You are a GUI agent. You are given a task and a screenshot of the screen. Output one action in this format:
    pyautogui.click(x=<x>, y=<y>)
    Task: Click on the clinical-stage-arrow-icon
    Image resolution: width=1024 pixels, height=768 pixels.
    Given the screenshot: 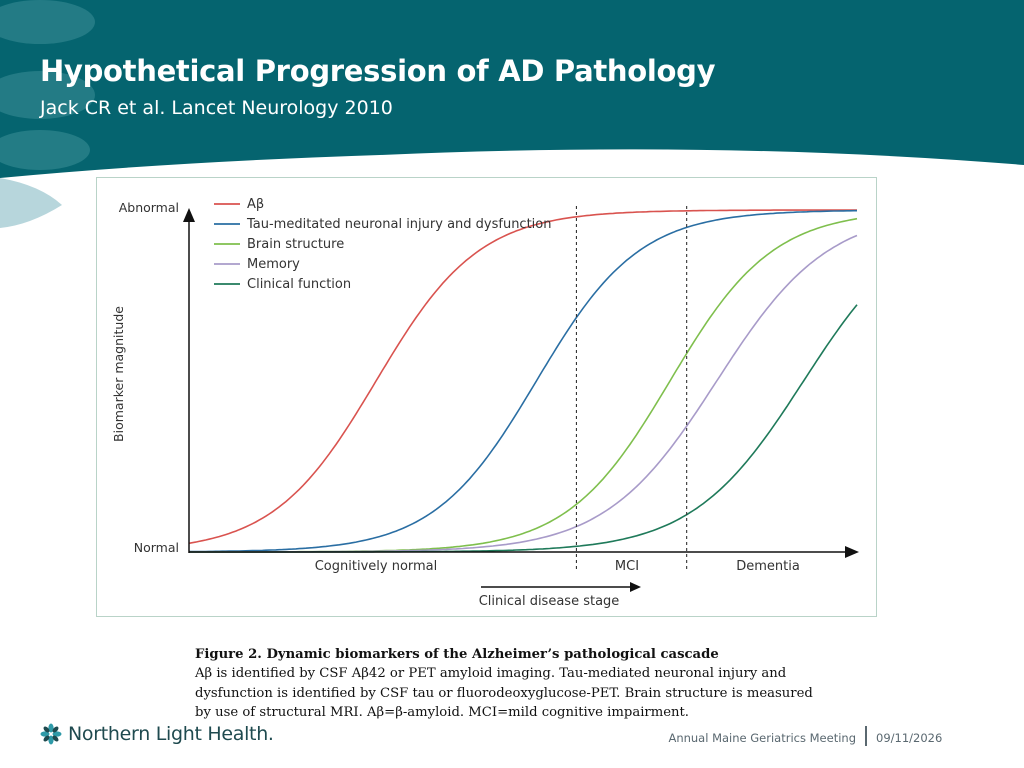 What is the action you would take?
    pyautogui.click(x=635, y=587)
    